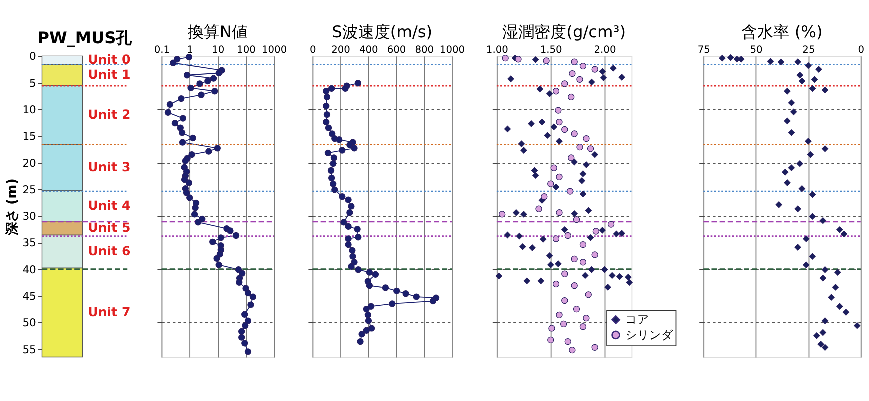  Describe the element at coordinates (109, 166) in the screenshot. I see `series-label: Unit 3` at that location.